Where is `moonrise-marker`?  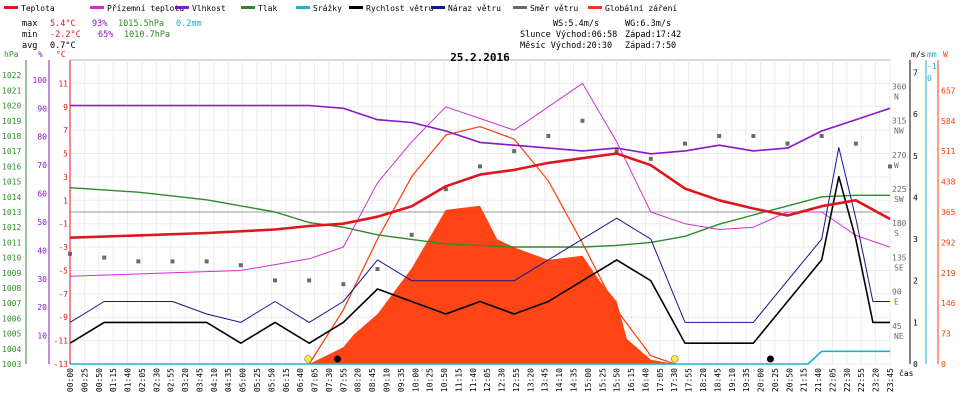 moonrise-marker is located at coordinates (770, 359).